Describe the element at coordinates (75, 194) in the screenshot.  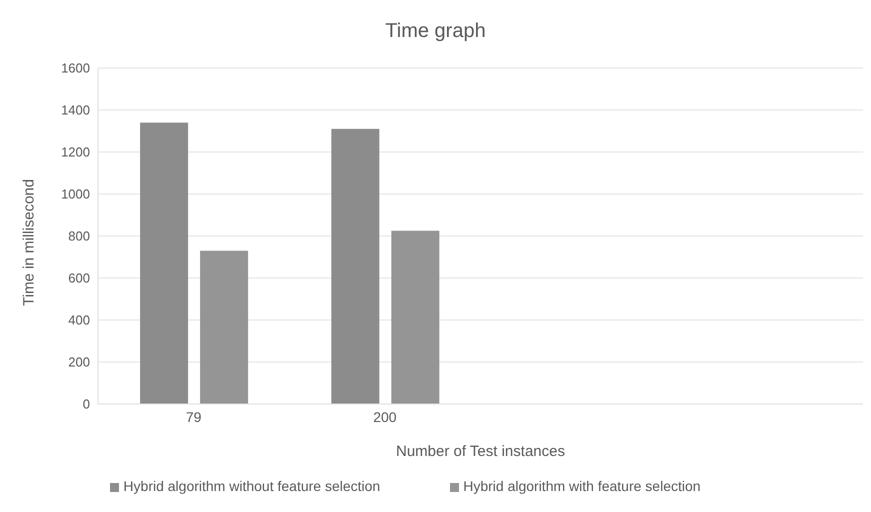
I see `y-tick-label: 1000` at that location.